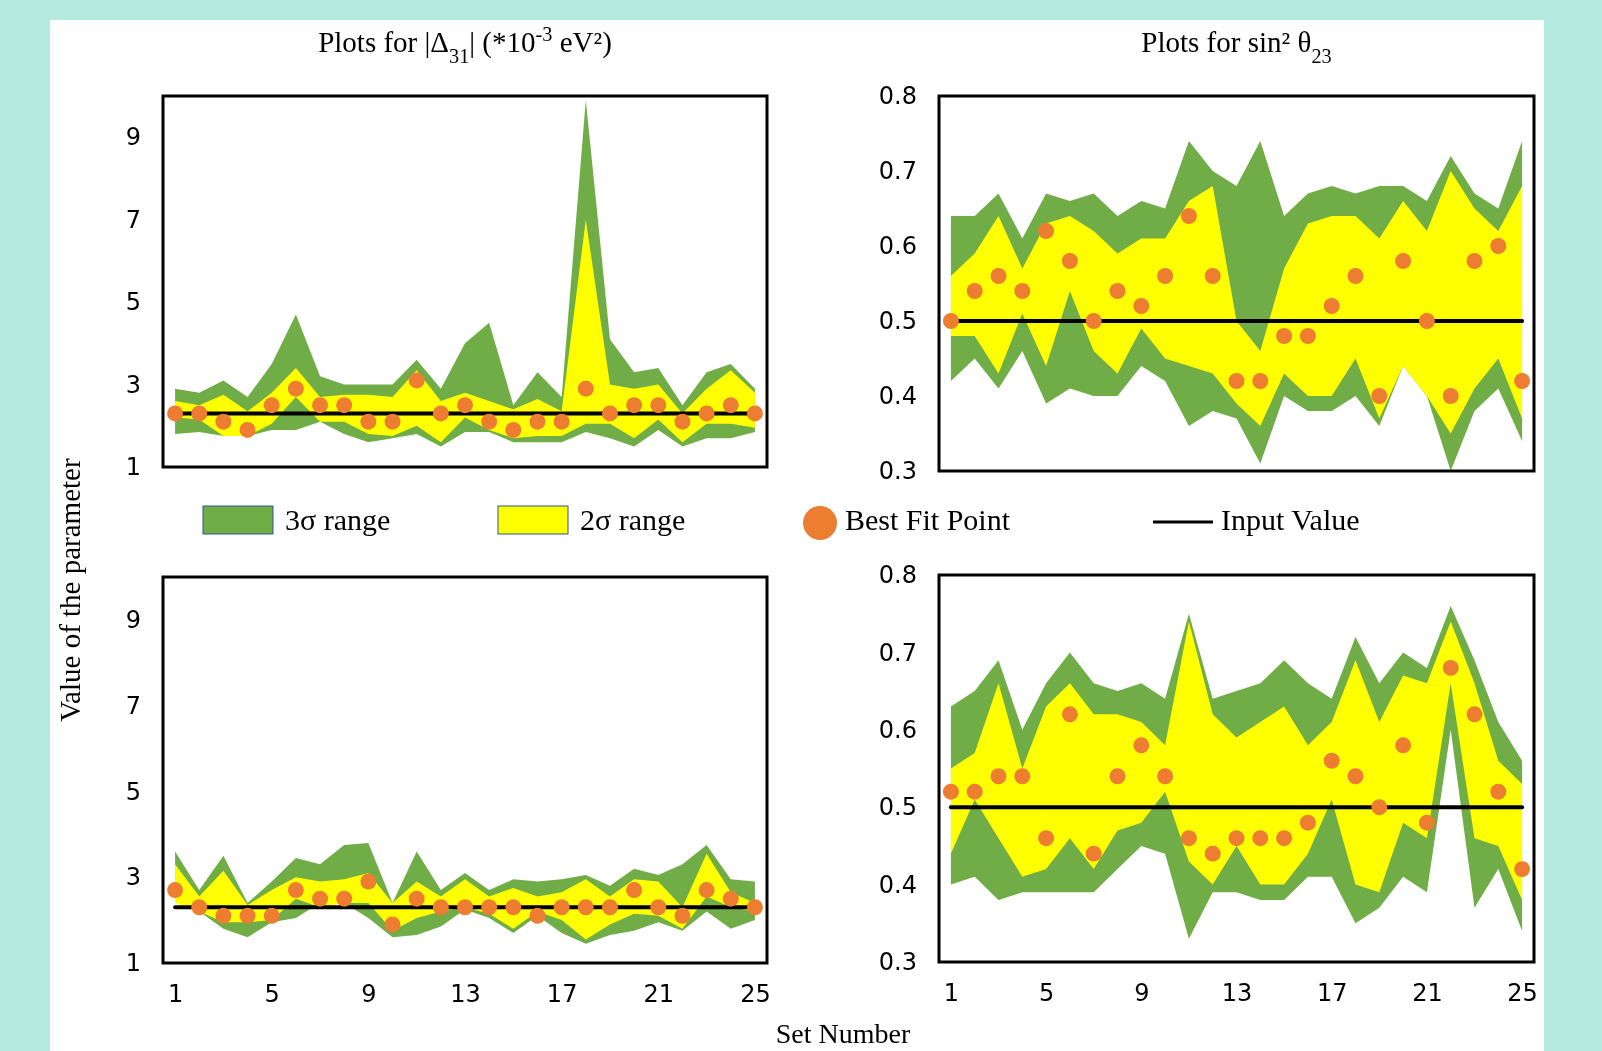 The image size is (1602, 1051). I want to click on y-tick-label: 0.3, so click(897, 962).